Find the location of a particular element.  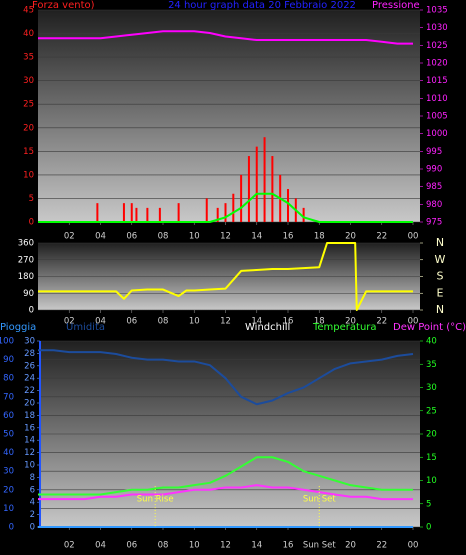

y2-tick-label: 1010 is located at coordinates (437, 99).